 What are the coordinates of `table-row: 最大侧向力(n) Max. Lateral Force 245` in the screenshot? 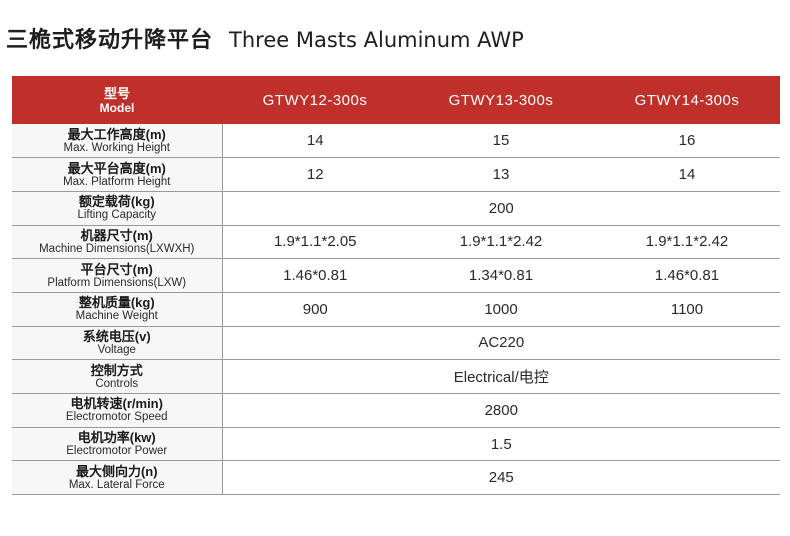 It's located at (396, 478).